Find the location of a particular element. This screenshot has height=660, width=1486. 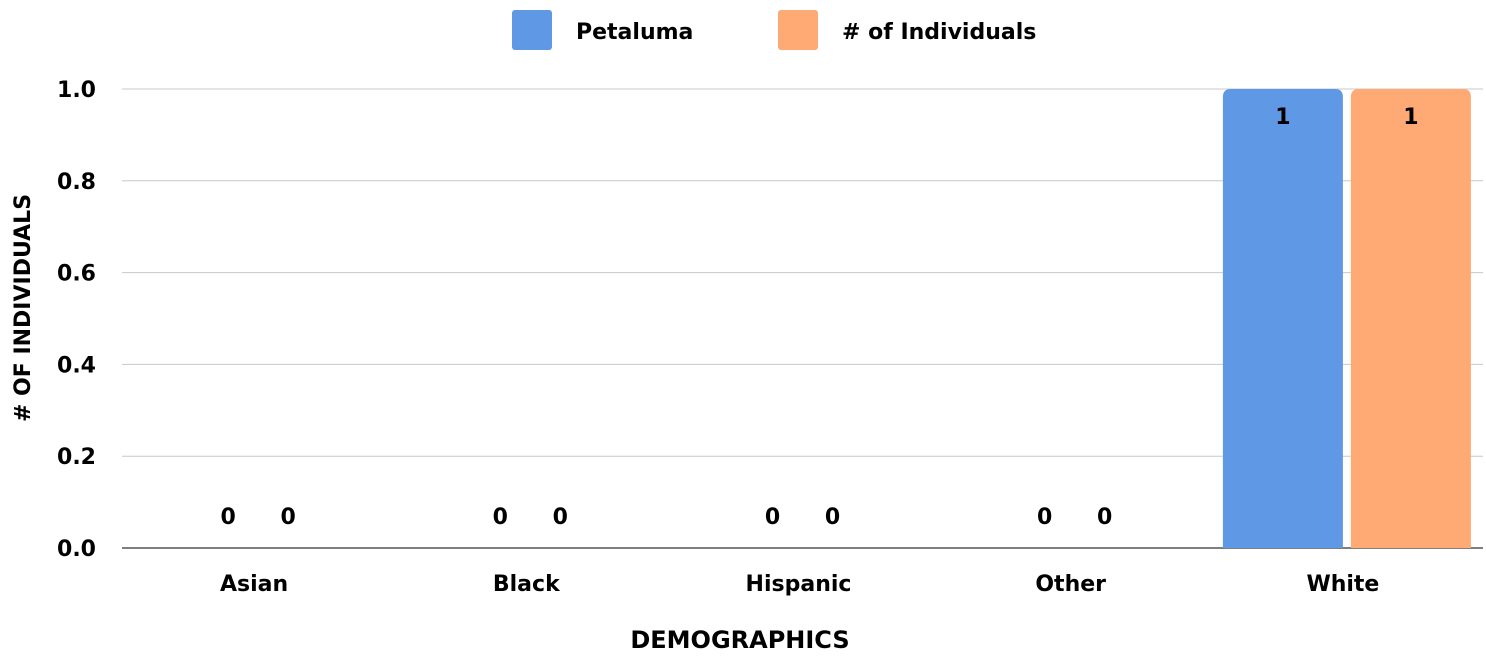

legend-label: # of Individuals is located at coordinates (939, 32).